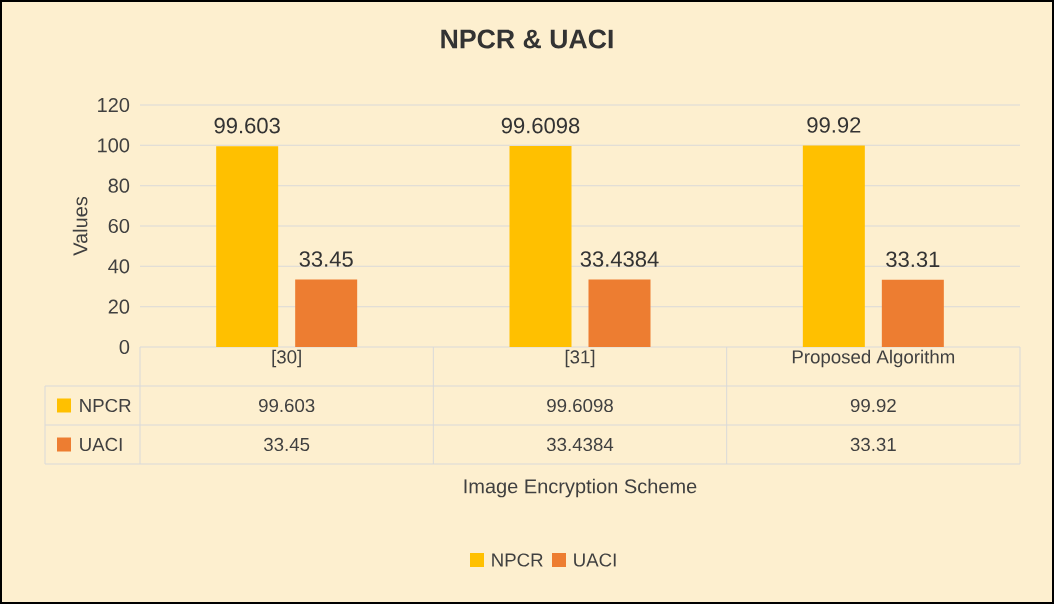 The image size is (1054, 604). I want to click on data-label: 99.92, so click(873, 405).